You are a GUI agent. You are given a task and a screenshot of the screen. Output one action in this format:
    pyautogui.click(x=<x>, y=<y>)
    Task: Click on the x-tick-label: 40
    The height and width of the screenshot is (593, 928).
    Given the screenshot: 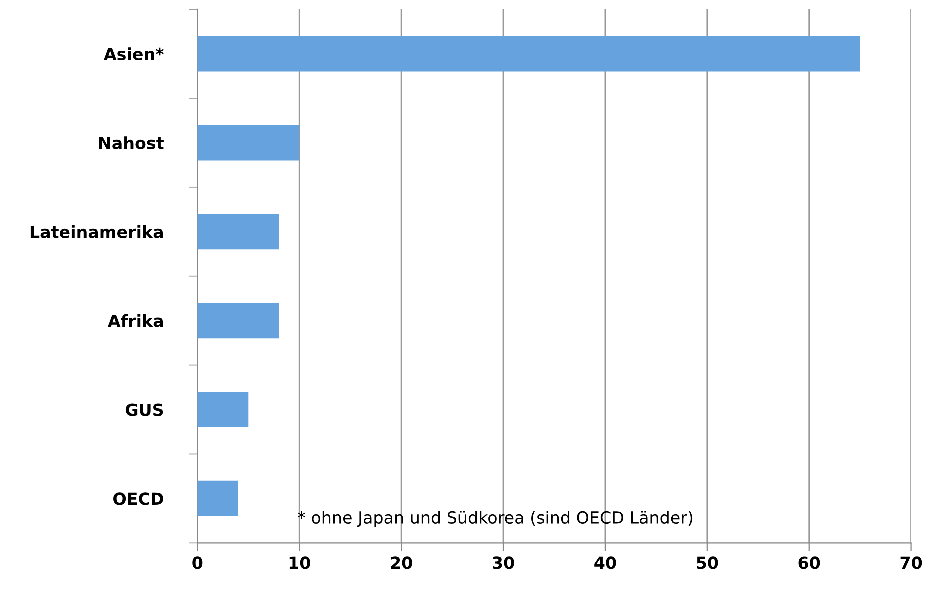 What is the action you would take?
    pyautogui.click(x=605, y=563)
    